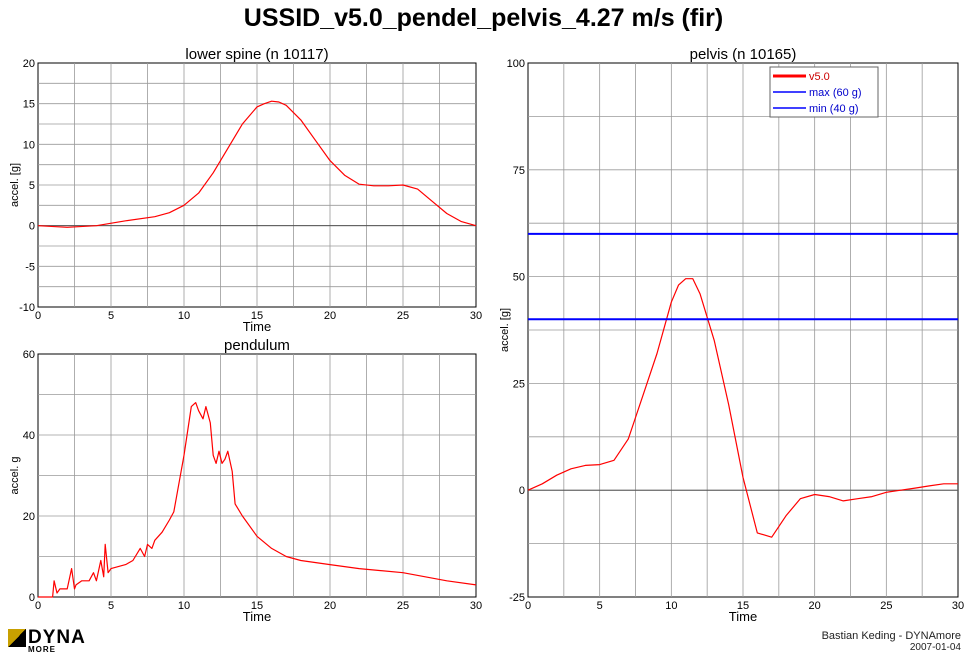 This screenshot has width=967, height=654. I want to click on pelvis-legend-label: max (60 g), so click(835, 93).